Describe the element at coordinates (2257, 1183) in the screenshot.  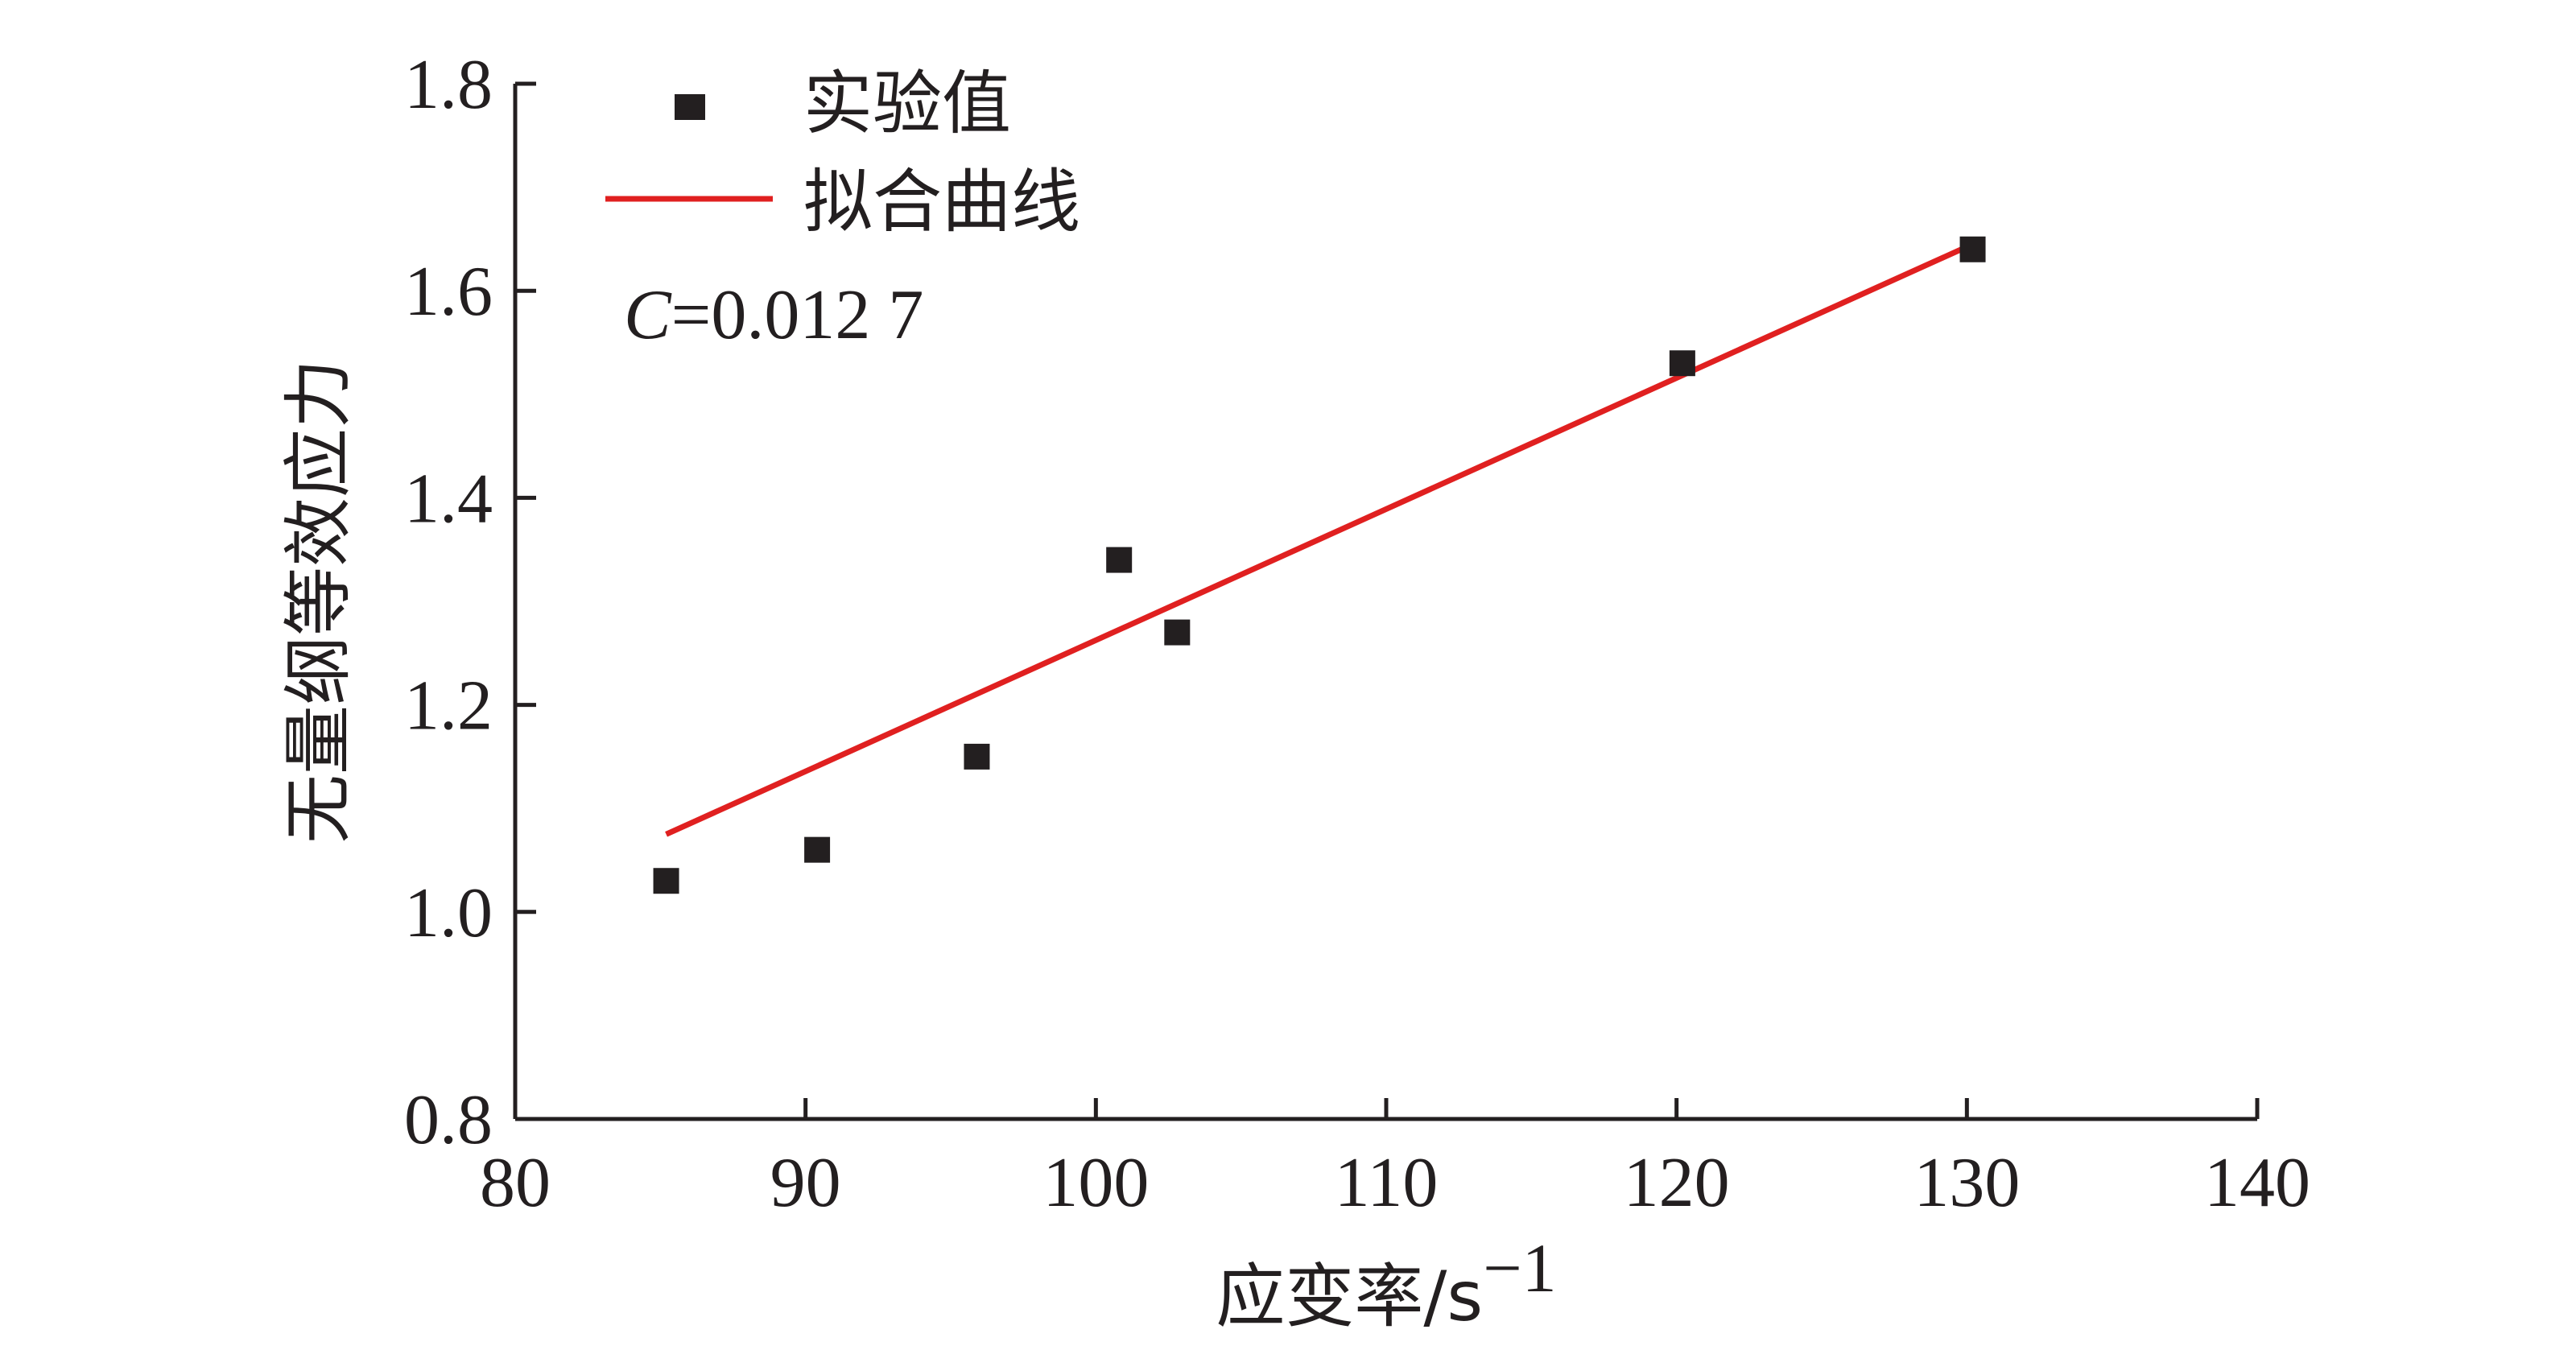
I see `x-tick-label-140: 140` at that location.